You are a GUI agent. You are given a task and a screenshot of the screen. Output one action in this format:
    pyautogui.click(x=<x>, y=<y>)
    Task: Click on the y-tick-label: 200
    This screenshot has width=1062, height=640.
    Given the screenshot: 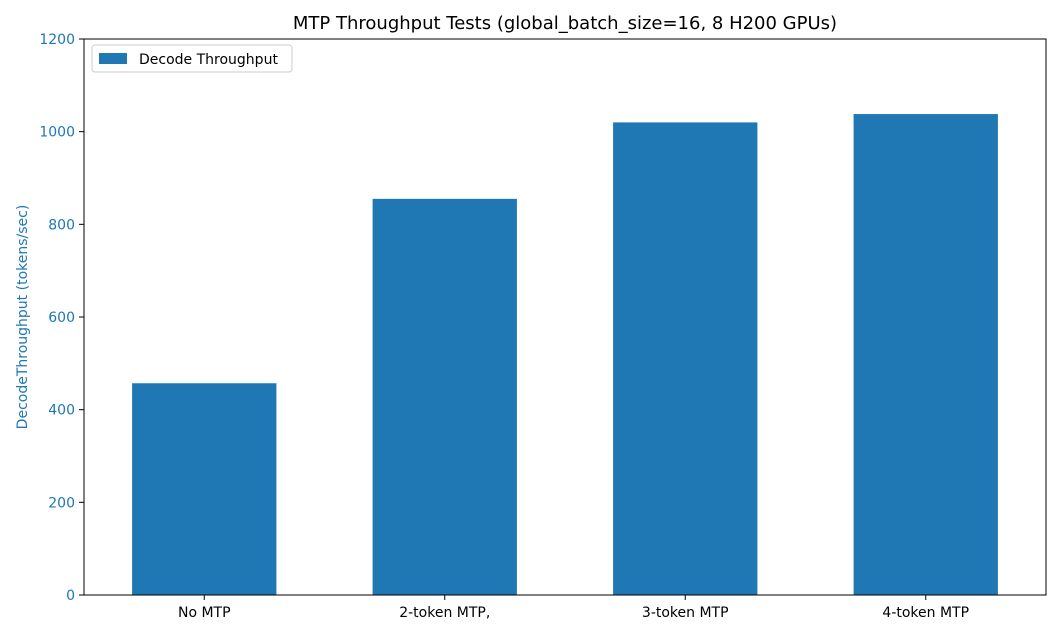 What is the action you would take?
    pyautogui.click(x=61, y=503)
    